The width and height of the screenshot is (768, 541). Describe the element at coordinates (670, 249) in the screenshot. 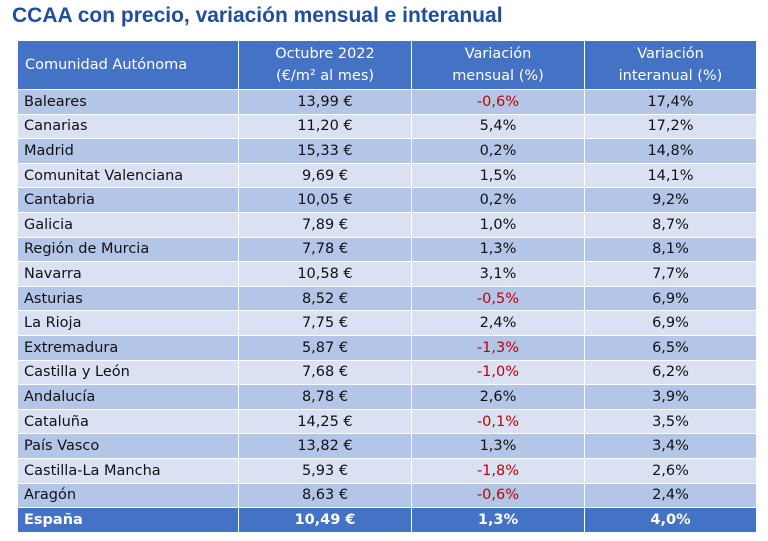

I see `cell-variacion-interanual: 8,1%` at that location.